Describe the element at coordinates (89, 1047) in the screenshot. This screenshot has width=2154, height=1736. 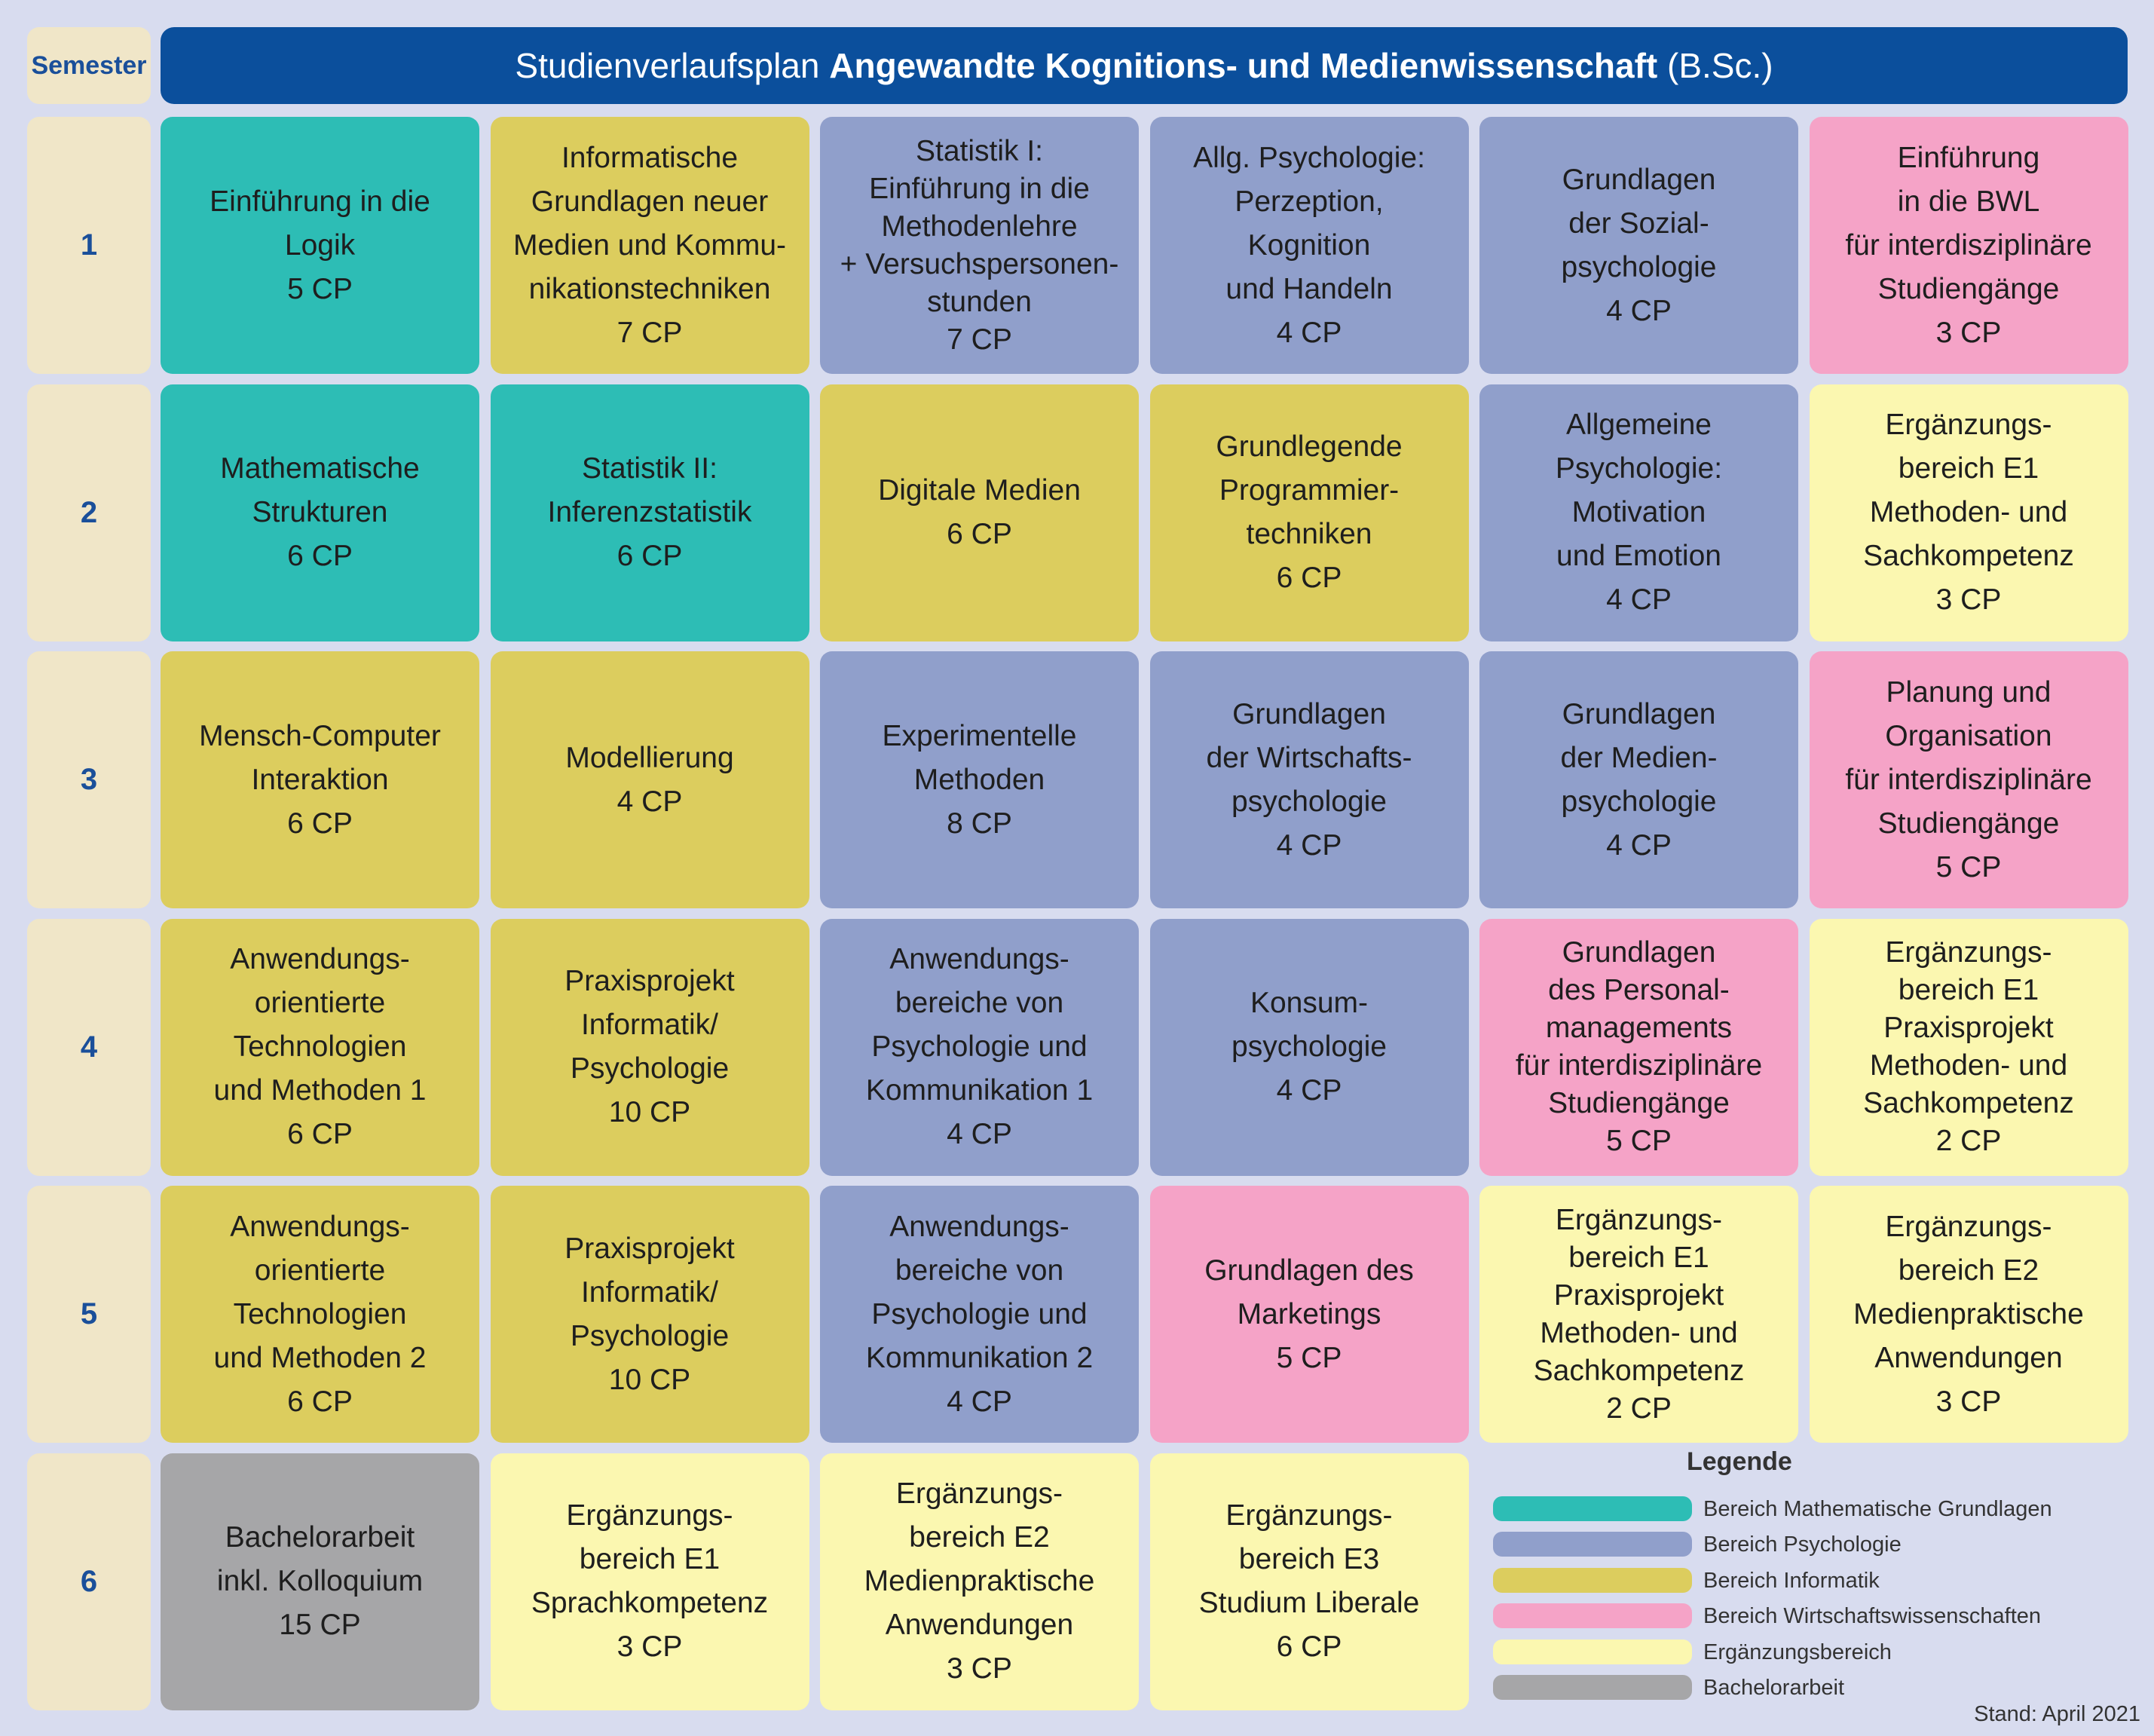
I see `semester-number: 4` at that location.